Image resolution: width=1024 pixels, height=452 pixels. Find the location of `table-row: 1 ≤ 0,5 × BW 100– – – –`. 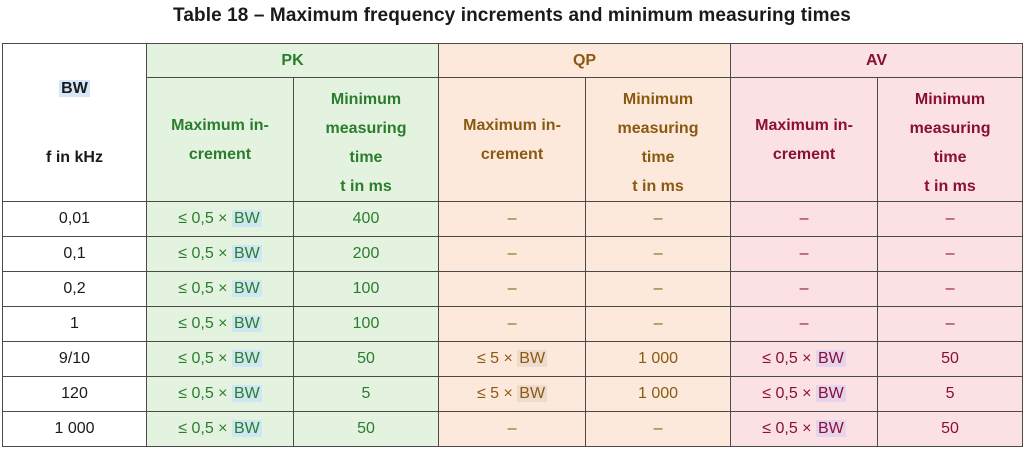

table-row: 1 ≤ 0,5 × BW 100– – – – is located at coordinates (513, 324).